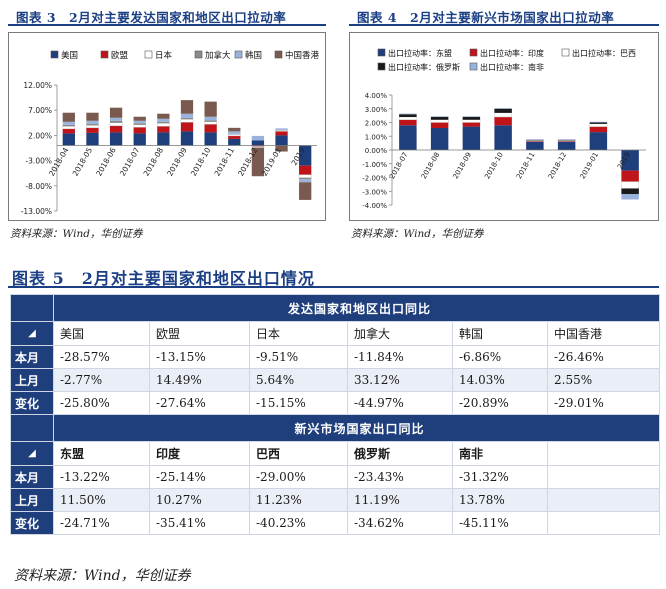 Image resolution: width=666 pixels, height=589 pixels. I want to click on table-cell: -2.77%, so click(101, 380).